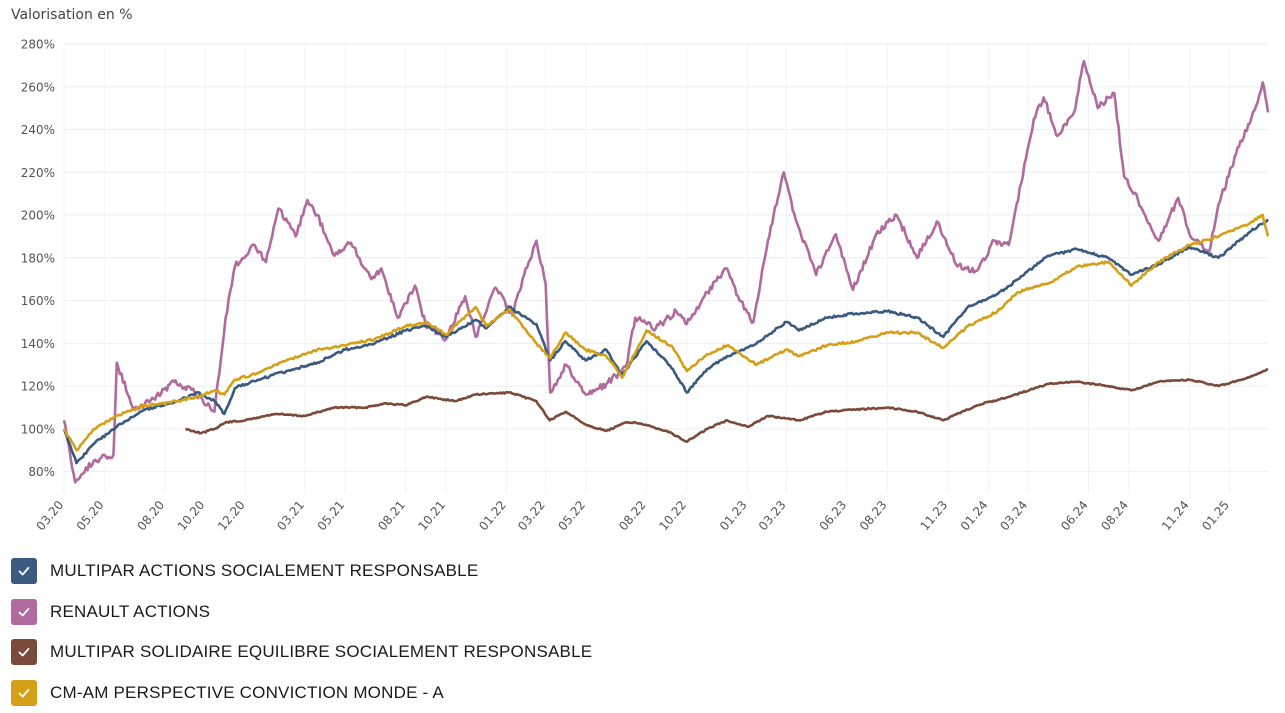 The image size is (1285, 713). I want to click on y-tick-label: 240%, so click(38, 130).